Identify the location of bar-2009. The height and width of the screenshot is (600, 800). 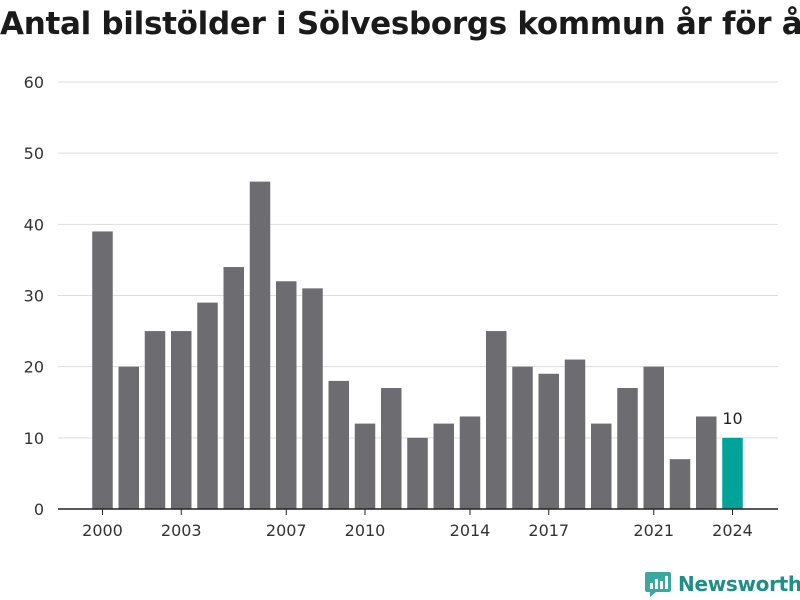
(338, 444).